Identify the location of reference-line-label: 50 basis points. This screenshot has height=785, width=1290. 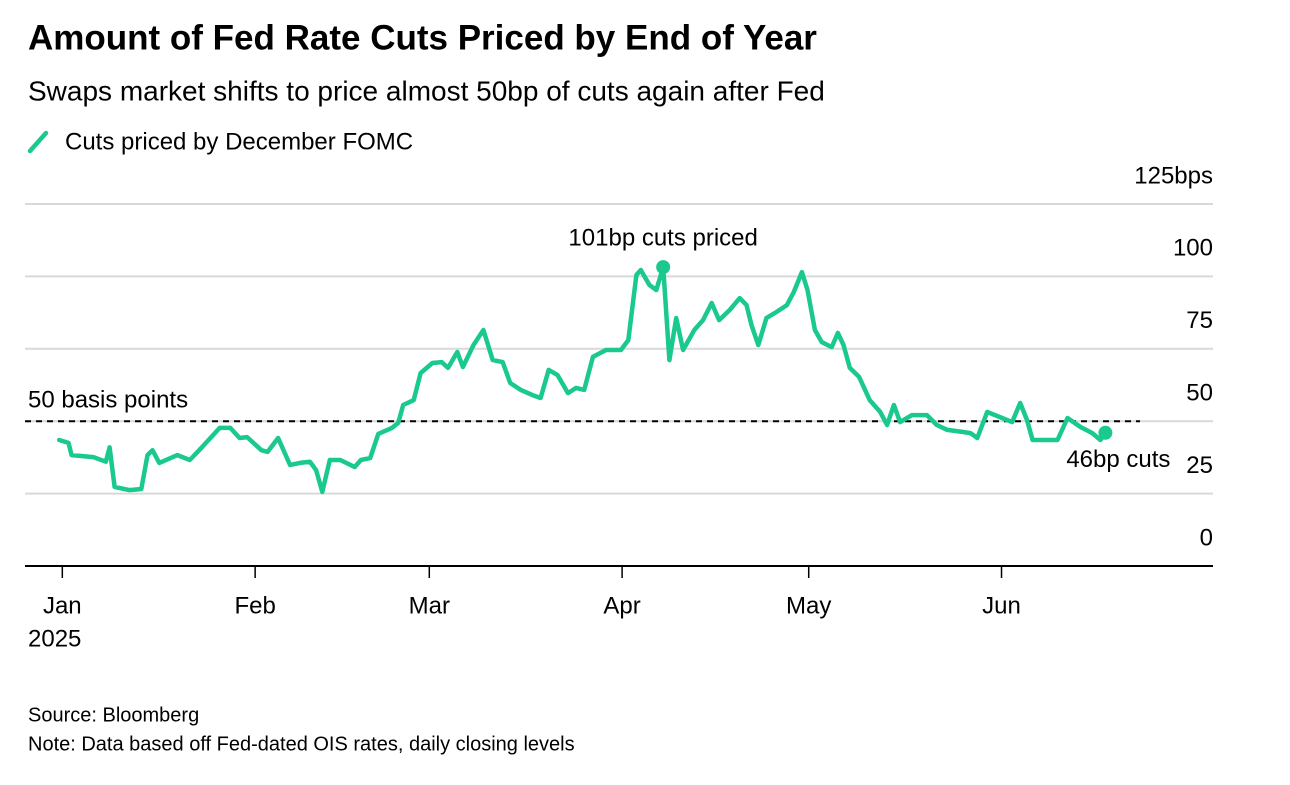
(108, 400).